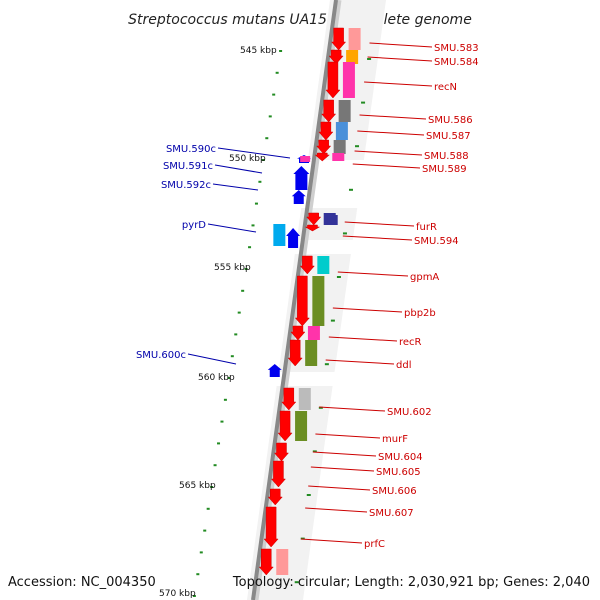 Image resolution: width=600 pixels, height=600 pixels. Describe the element at coordinates (398, 472) in the screenshot. I see `gene-label-smu605: SMU.605` at that location.